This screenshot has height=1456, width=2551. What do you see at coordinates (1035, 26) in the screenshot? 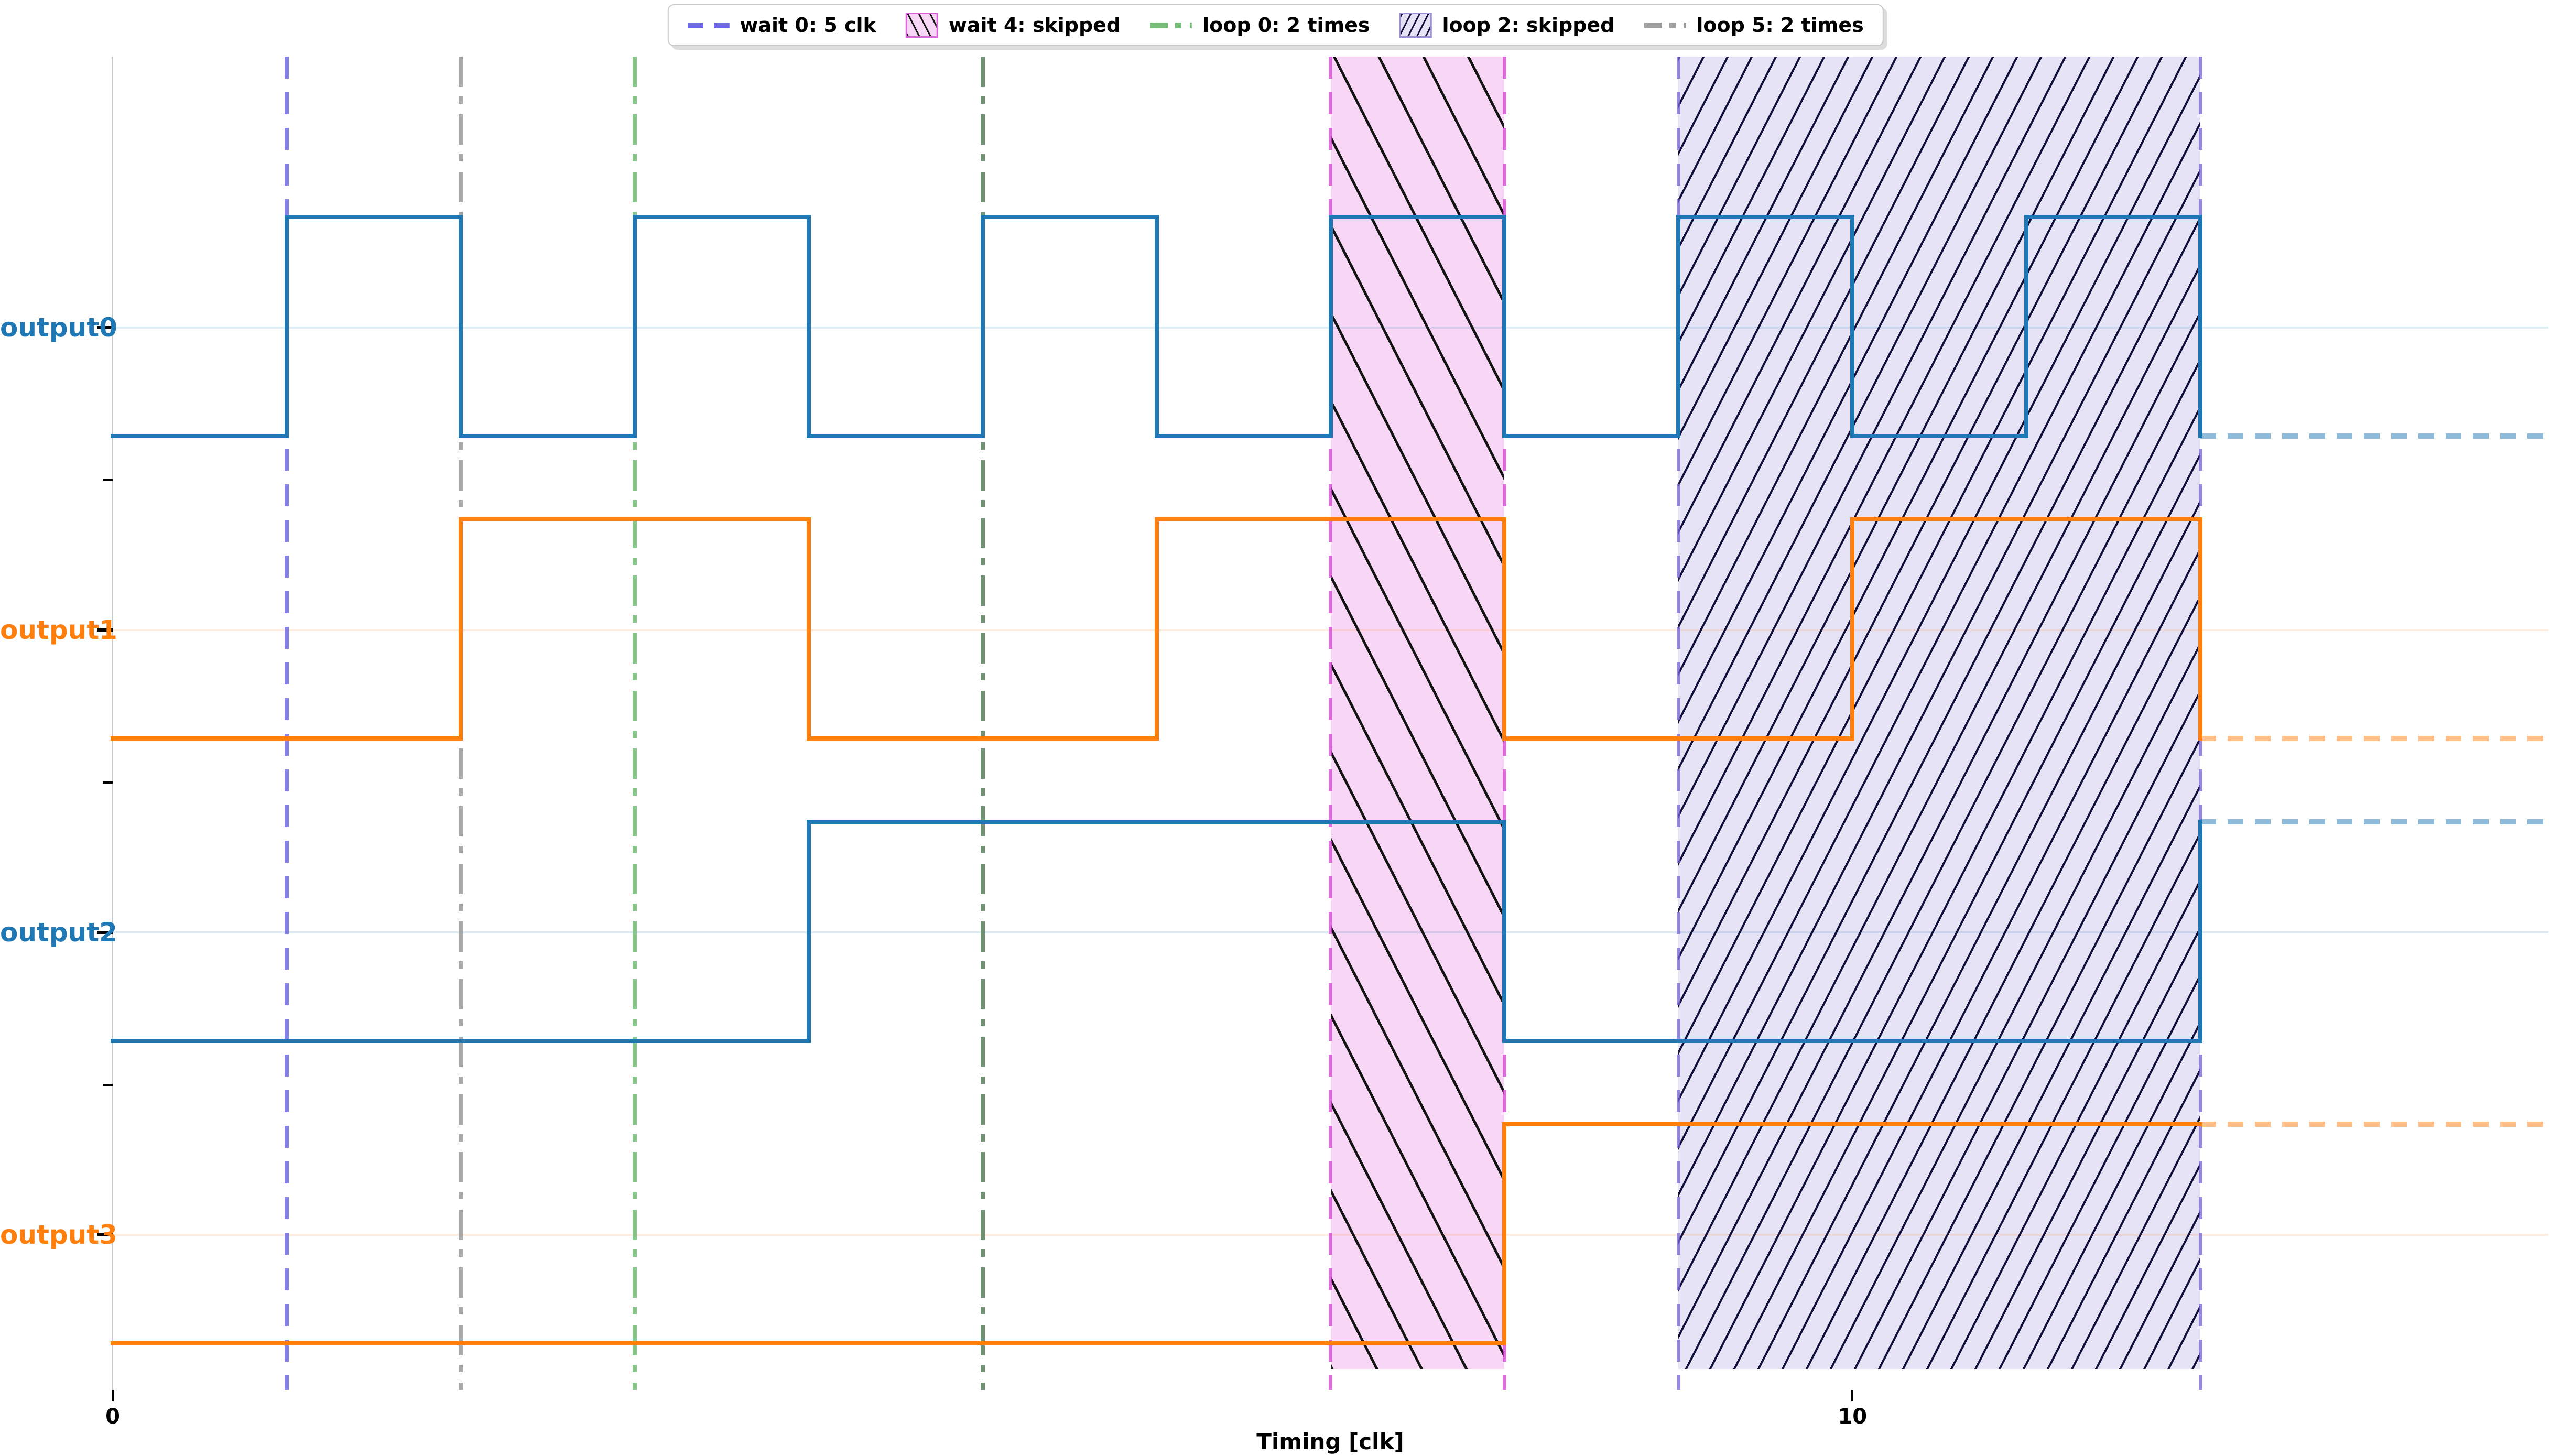
I see `legend-label: wait 4: skipped` at bounding box center [1035, 26].